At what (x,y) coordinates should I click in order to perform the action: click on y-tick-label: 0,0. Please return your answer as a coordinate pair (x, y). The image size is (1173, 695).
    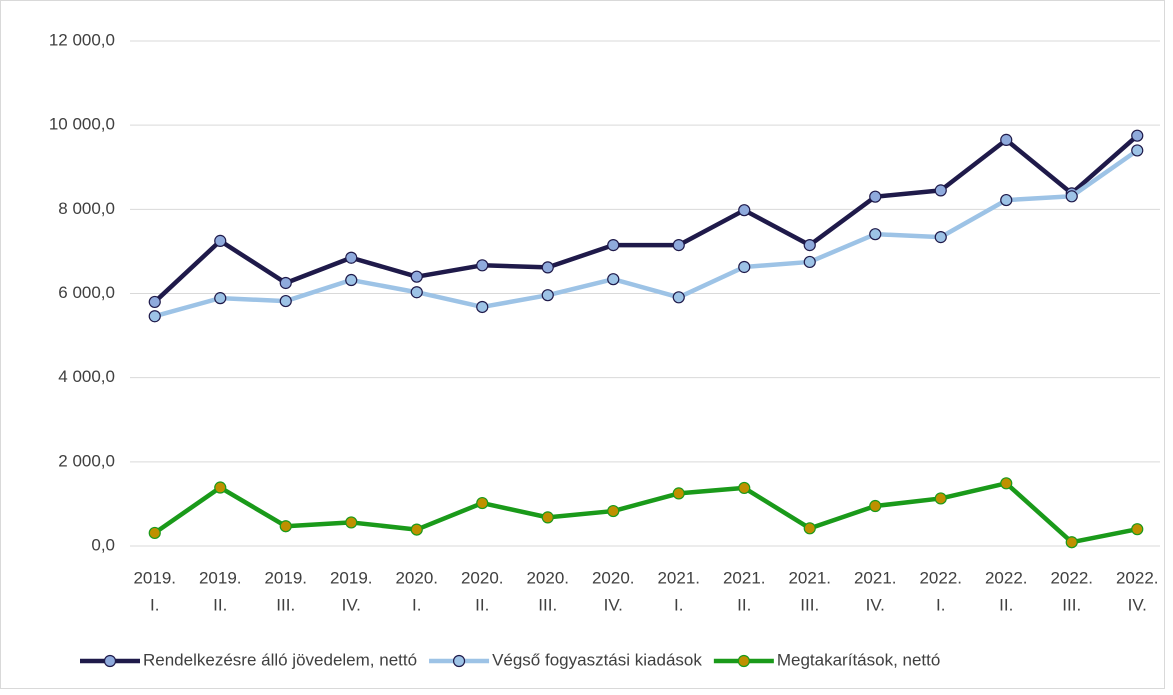
    Looking at the image, I should click on (103, 544).